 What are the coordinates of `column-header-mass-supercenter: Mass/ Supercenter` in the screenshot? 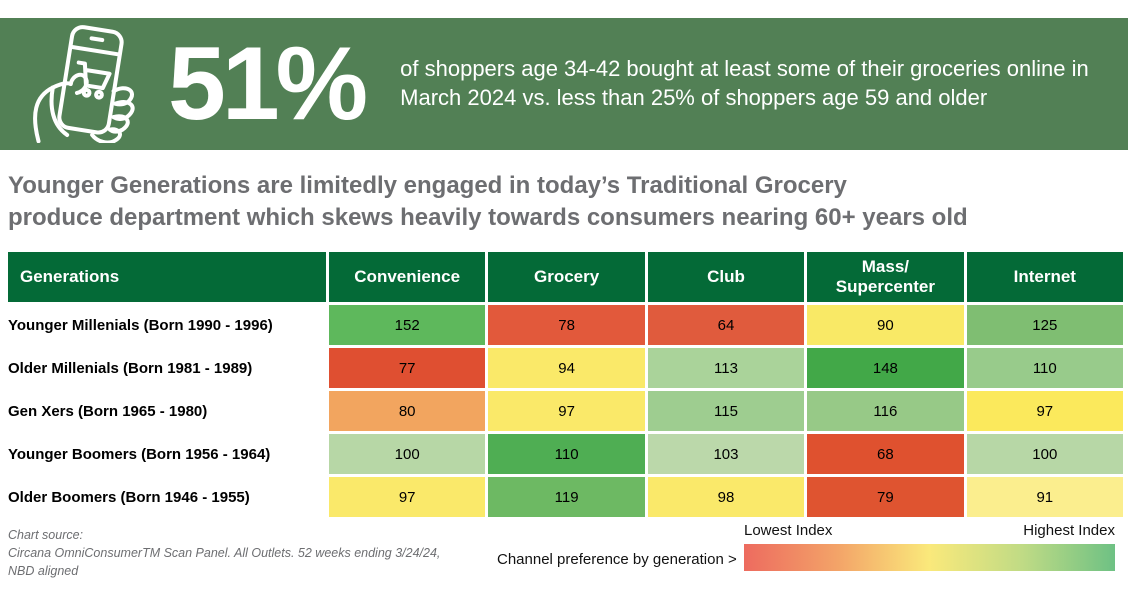 It's located at (885, 277).